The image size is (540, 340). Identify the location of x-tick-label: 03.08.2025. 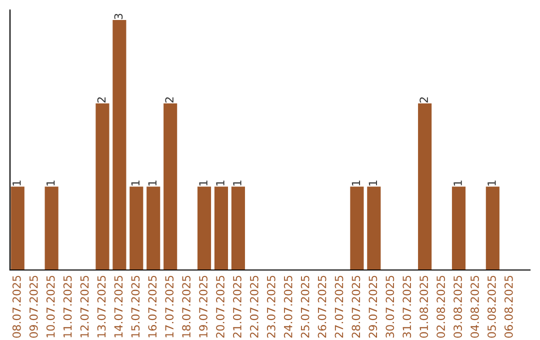
(458, 307).